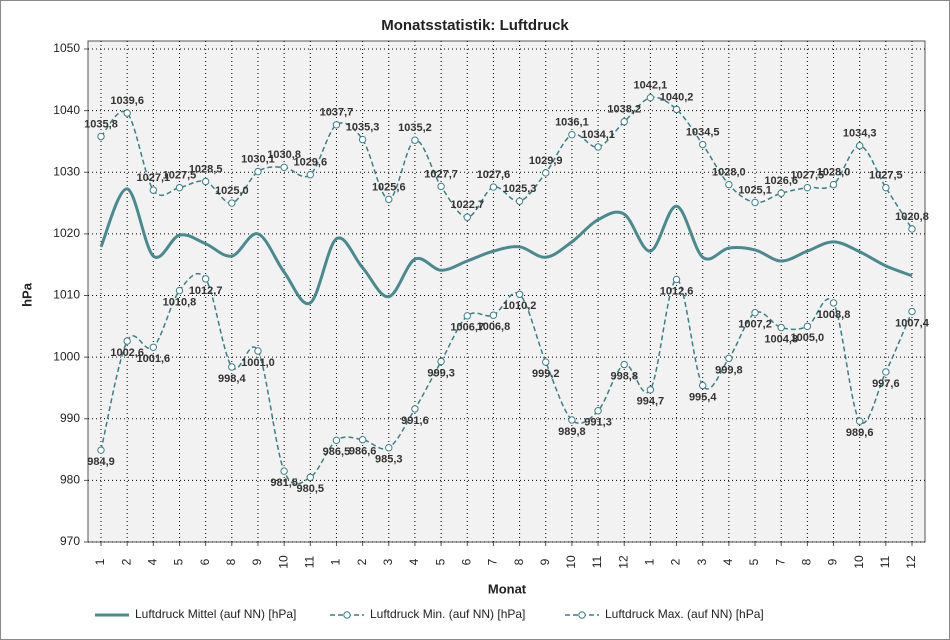  Describe the element at coordinates (127, 101) in the screenshot. I see `value-label: 1039,6` at that location.